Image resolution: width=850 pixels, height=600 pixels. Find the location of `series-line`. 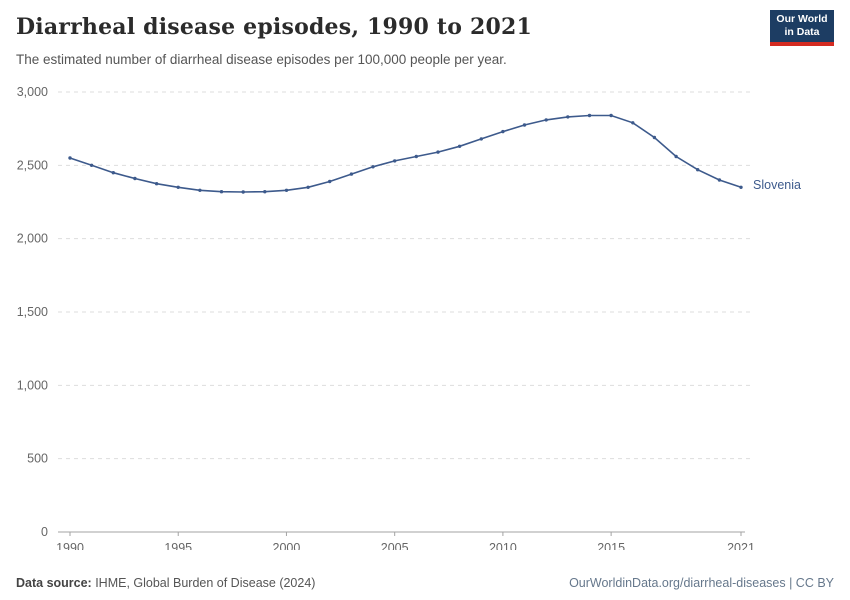

series-line is located at coordinates (405, 153).